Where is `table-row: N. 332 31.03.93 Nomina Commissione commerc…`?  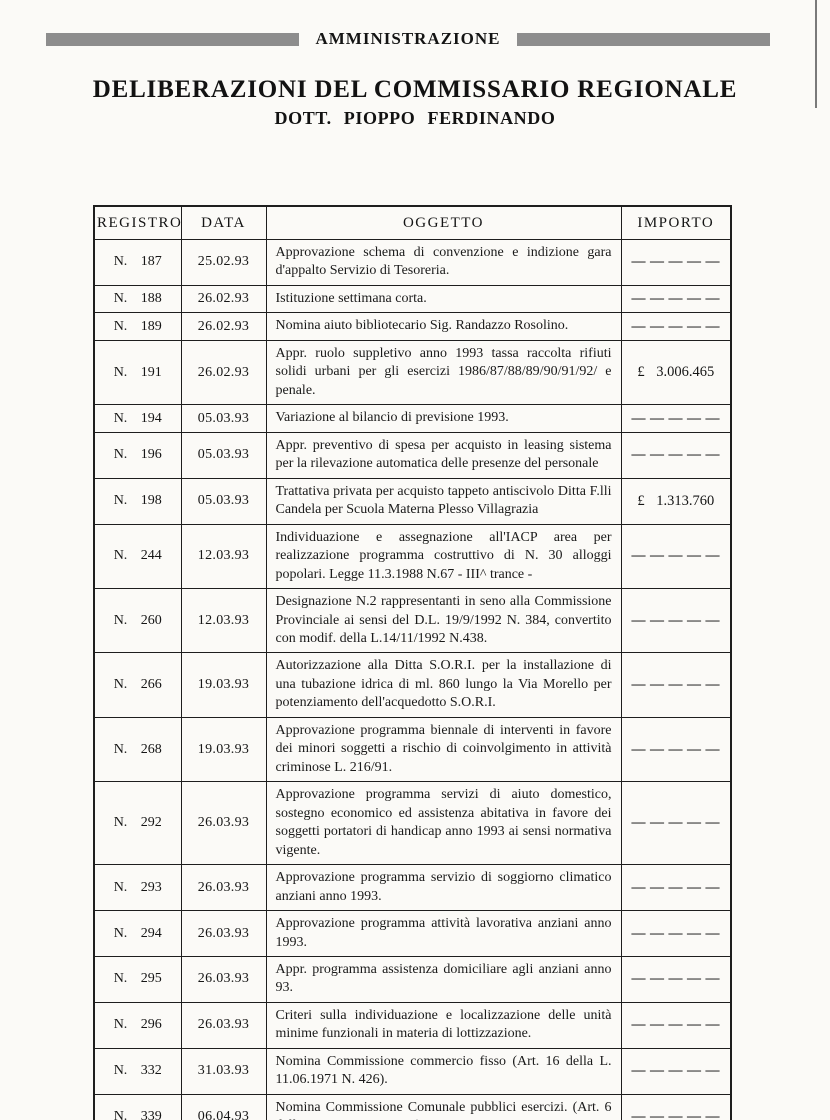 table-row: N. 332 31.03.93 Nomina Commissione commerc… is located at coordinates (412, 1071).